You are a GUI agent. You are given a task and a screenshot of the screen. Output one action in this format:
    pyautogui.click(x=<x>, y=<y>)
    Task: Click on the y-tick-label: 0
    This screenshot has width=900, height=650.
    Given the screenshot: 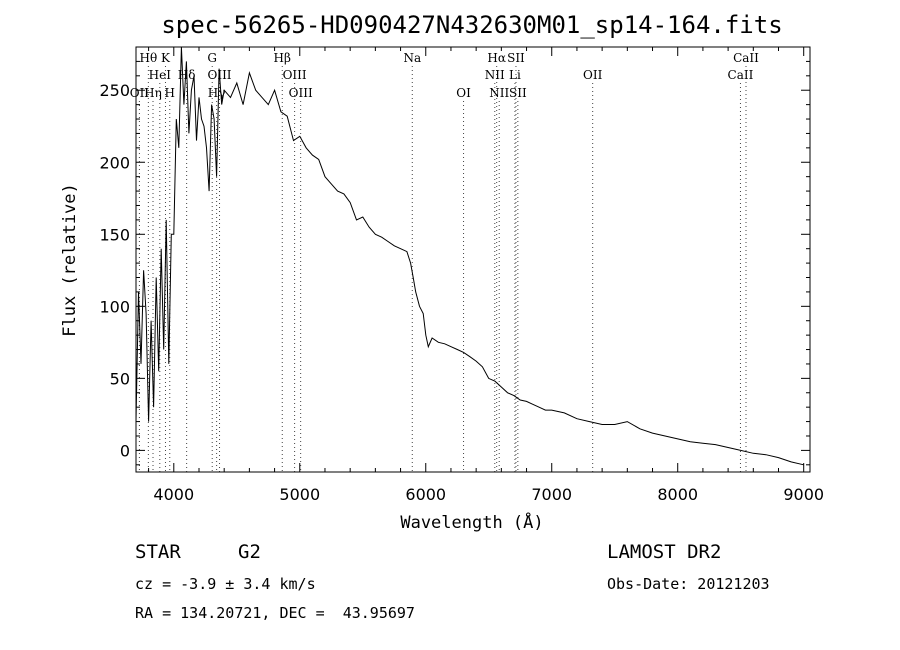 What is the action you would take?
    pyautogui.click(x=125, y=450)
    